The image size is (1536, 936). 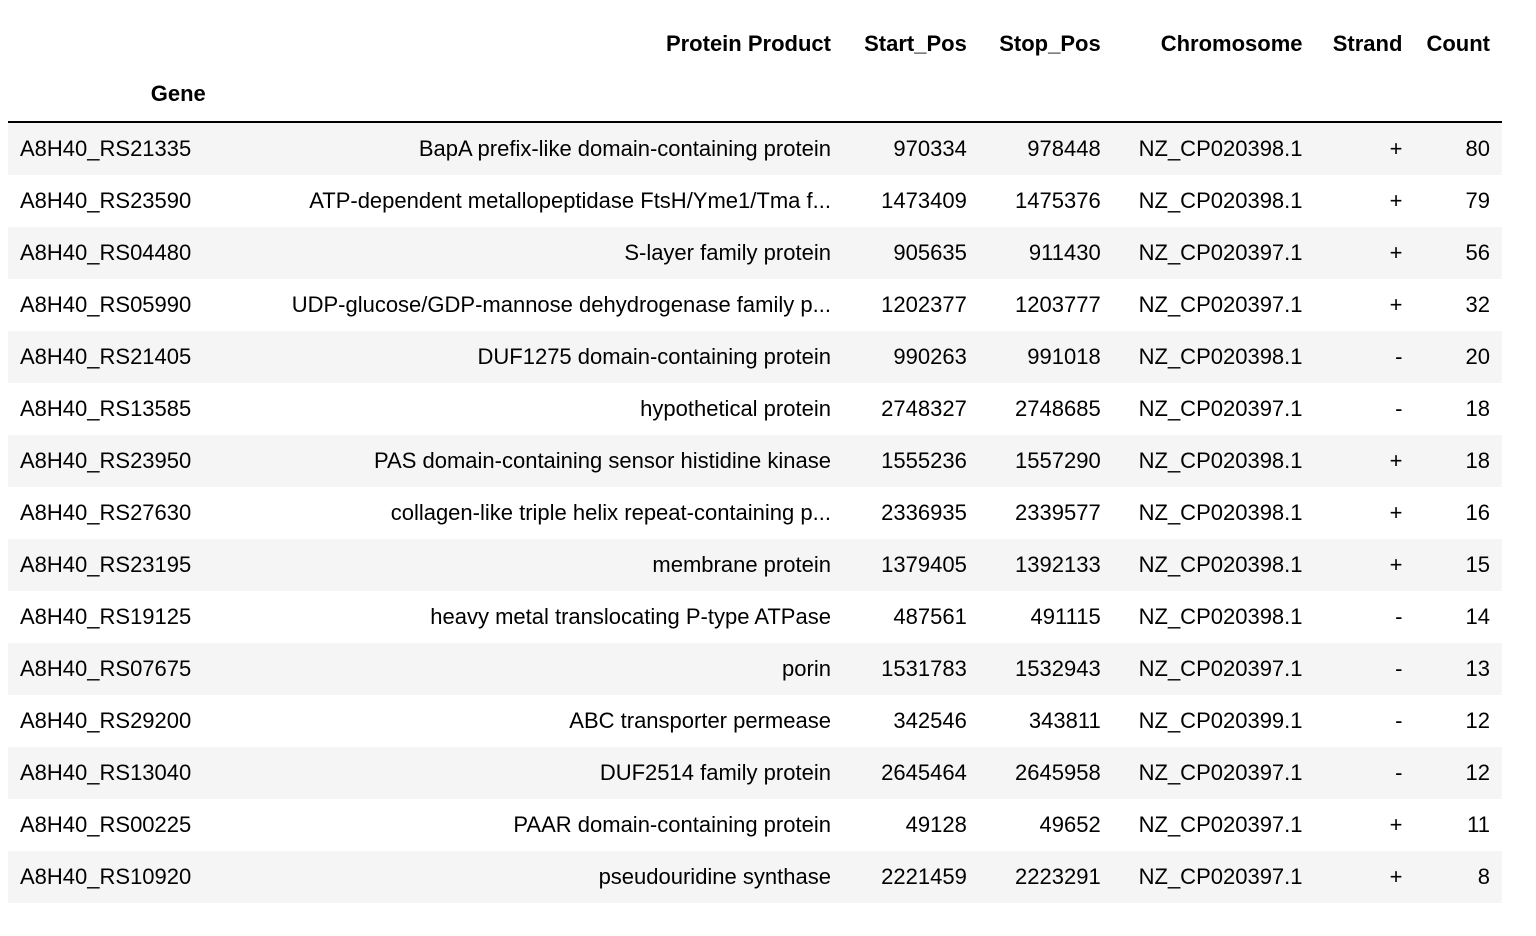 I want to click on index-header-gene: Gene, so click(x=113, y=95).